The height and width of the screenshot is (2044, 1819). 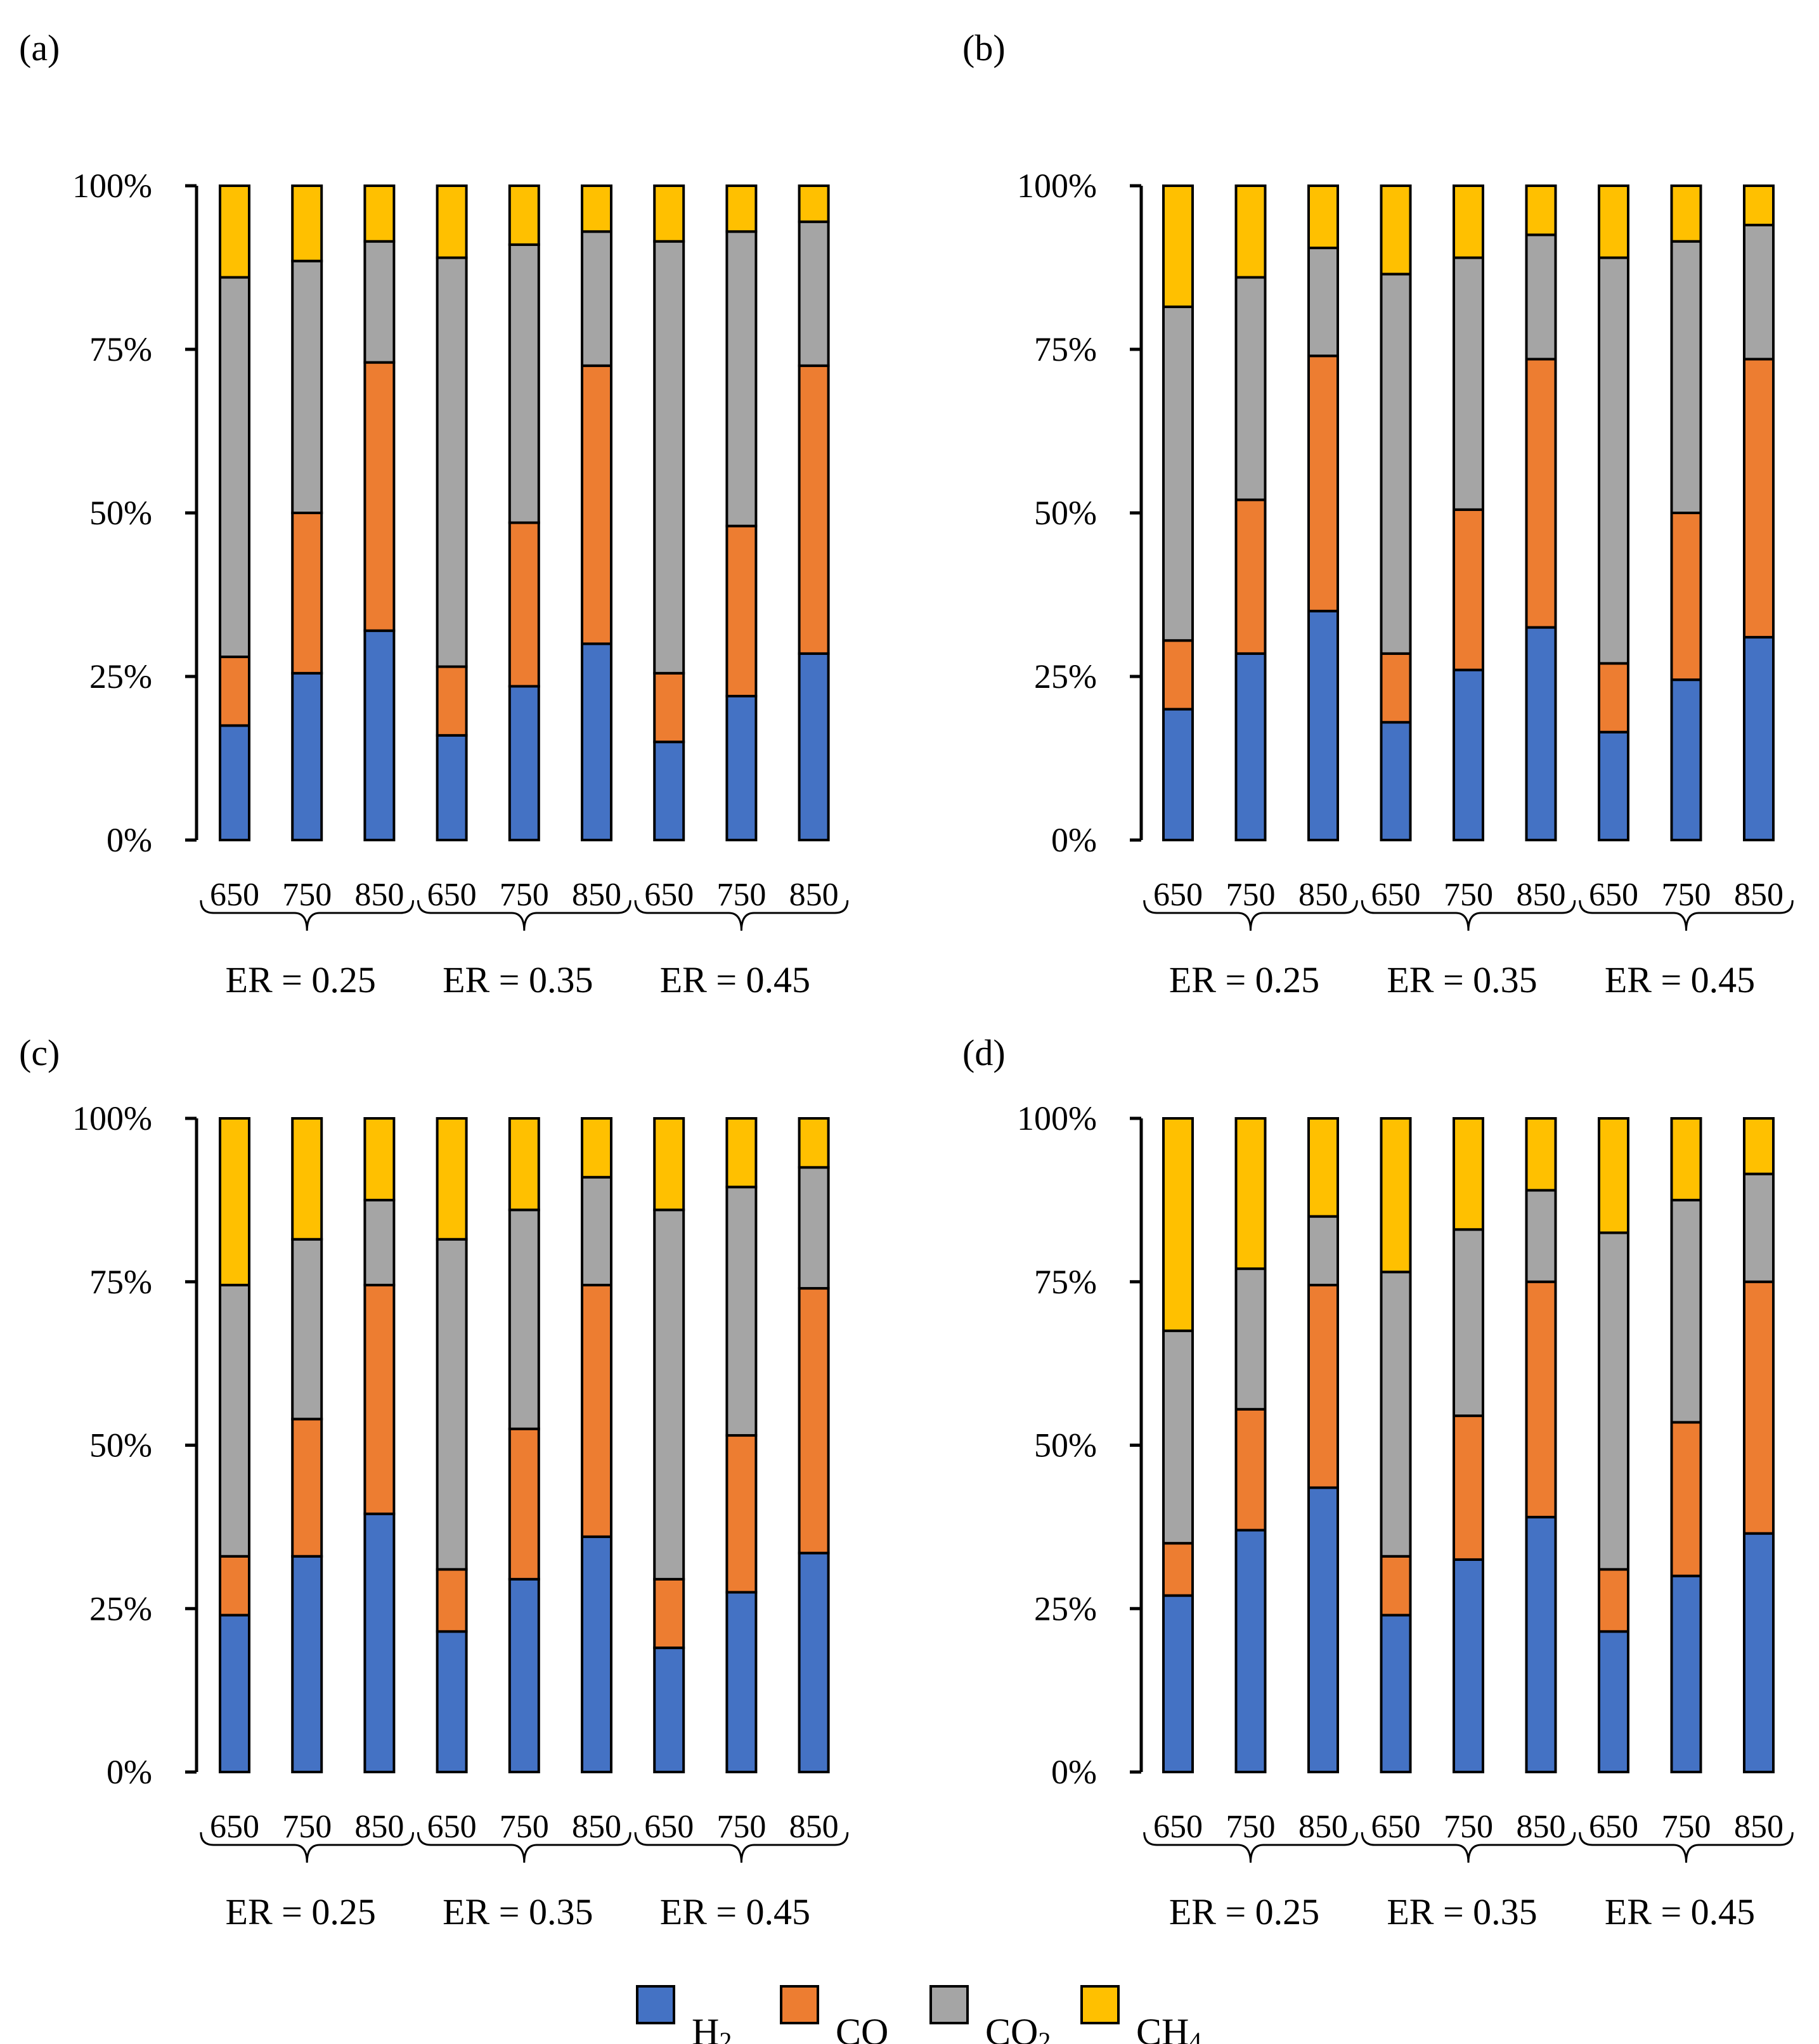 I want to click on category-label: 650, so click(x=1614, y=1827).